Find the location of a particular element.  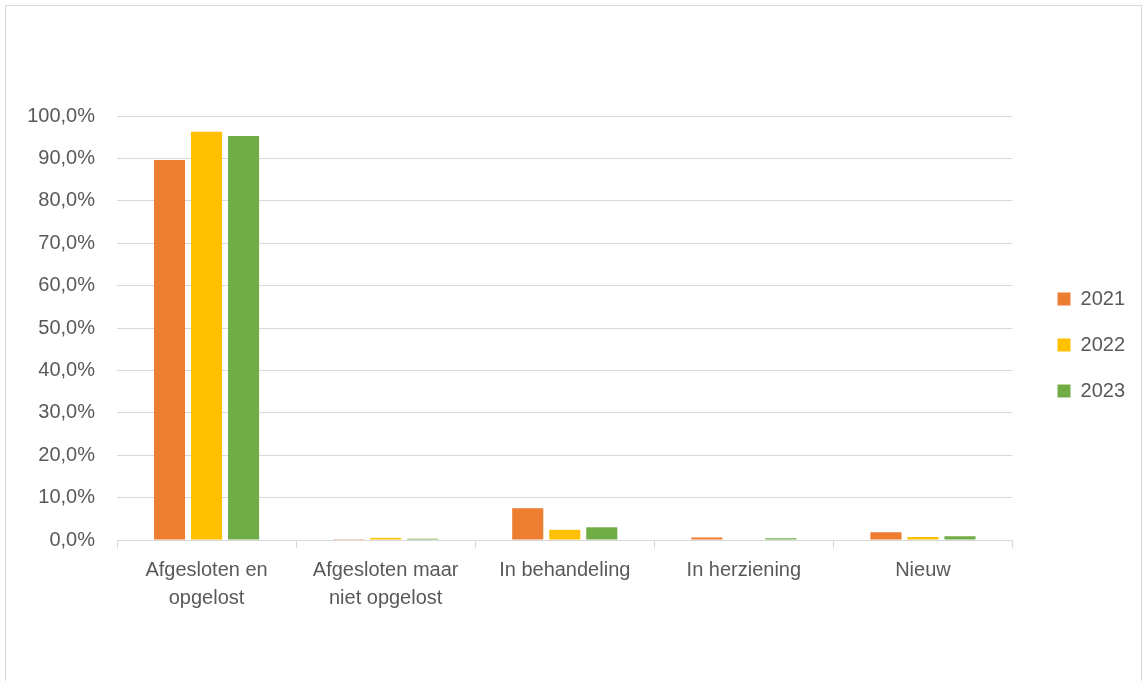

y-tick-label: 30,0% is located at coordinates (67, 411).